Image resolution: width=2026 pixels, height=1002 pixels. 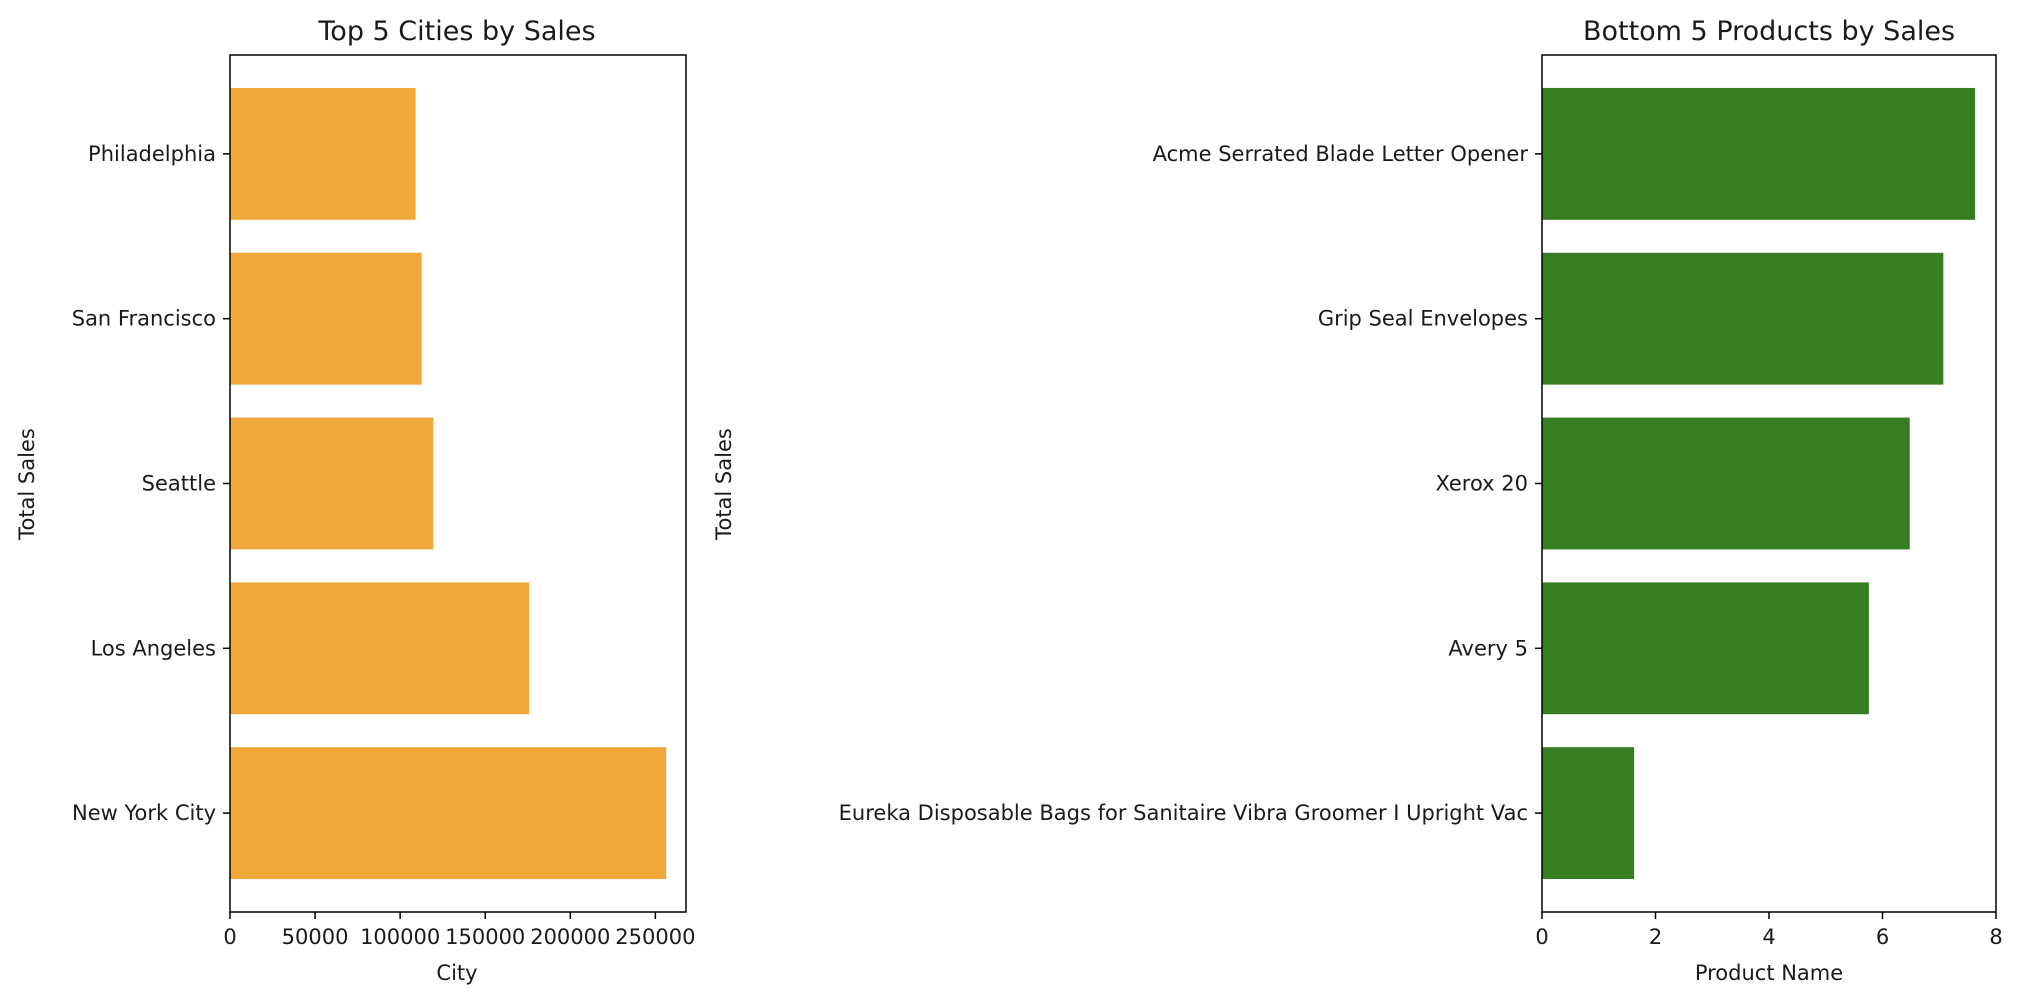 I want to click on y-tick-label: Avery 5, so click(x=1488, y=648).